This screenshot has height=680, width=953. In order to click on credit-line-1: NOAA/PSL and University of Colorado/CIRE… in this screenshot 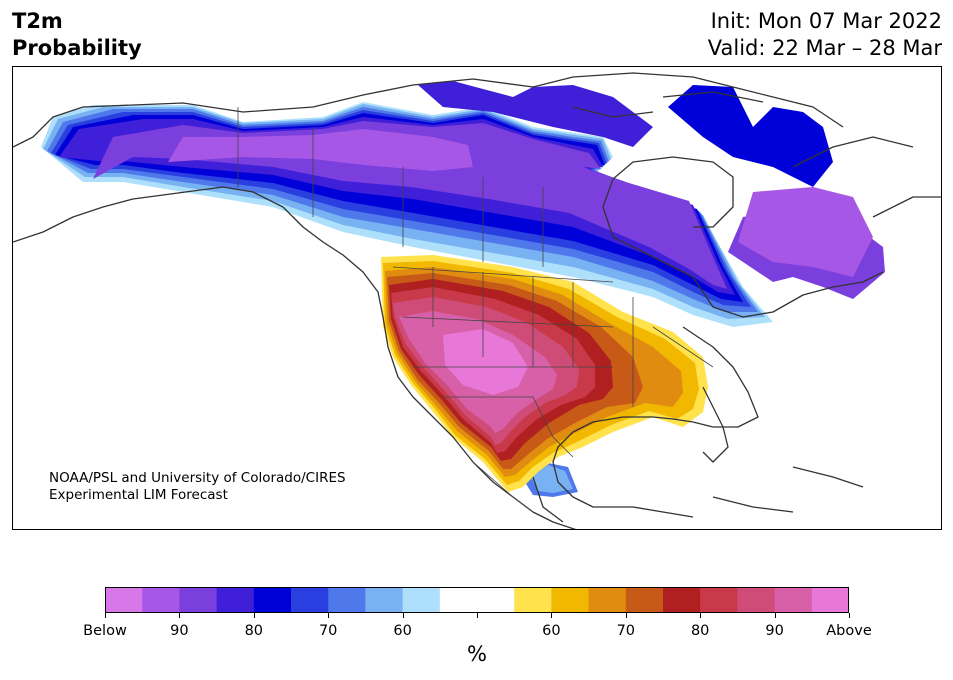, I will do `click(197, 478)`.